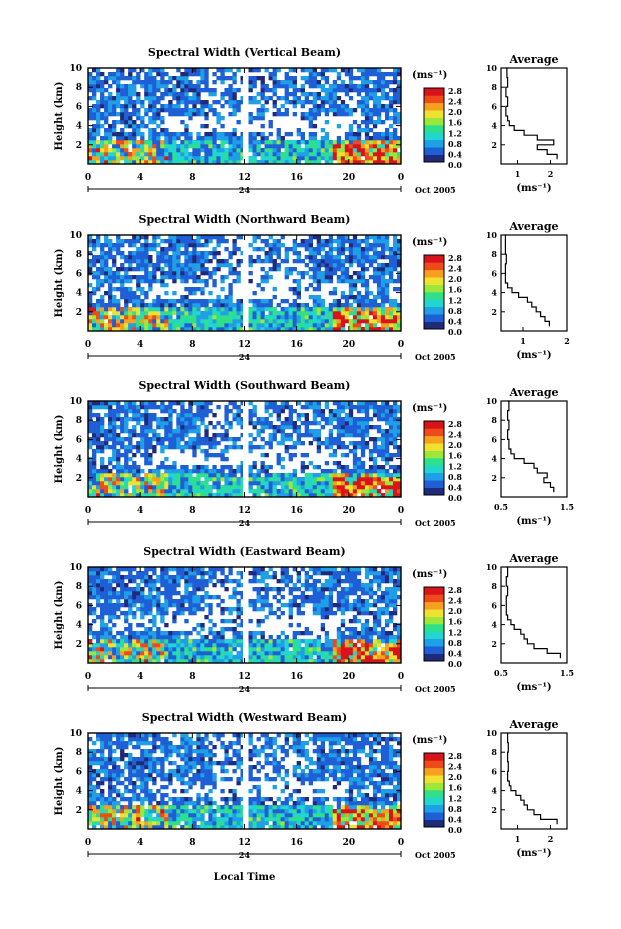 The width and height of the screenshot is (621, 929). I want to click on y-tick-label: 8, so click(79, 421).